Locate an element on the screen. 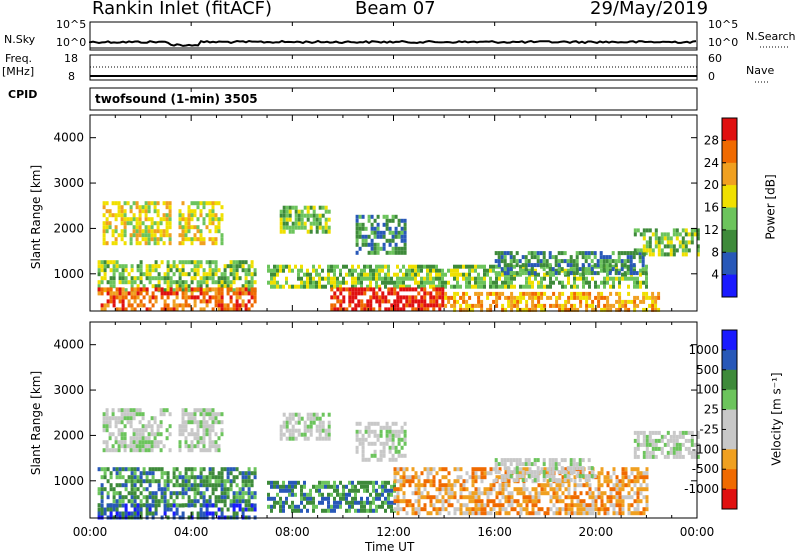 This screenshot has height=554, width=800. velocity-colorbar-label: 100 is located at coordinates (707, 390).